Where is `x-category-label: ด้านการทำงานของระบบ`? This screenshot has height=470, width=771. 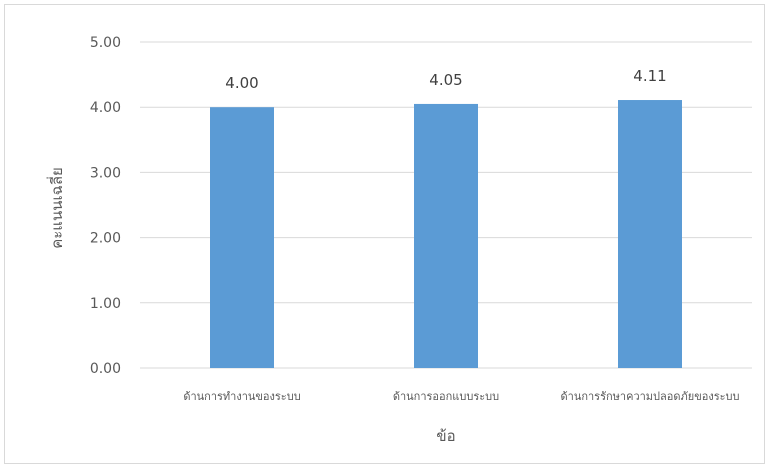
x-category-label: ด้านการทำงานของระบบ is located at coordinates (241, 396).